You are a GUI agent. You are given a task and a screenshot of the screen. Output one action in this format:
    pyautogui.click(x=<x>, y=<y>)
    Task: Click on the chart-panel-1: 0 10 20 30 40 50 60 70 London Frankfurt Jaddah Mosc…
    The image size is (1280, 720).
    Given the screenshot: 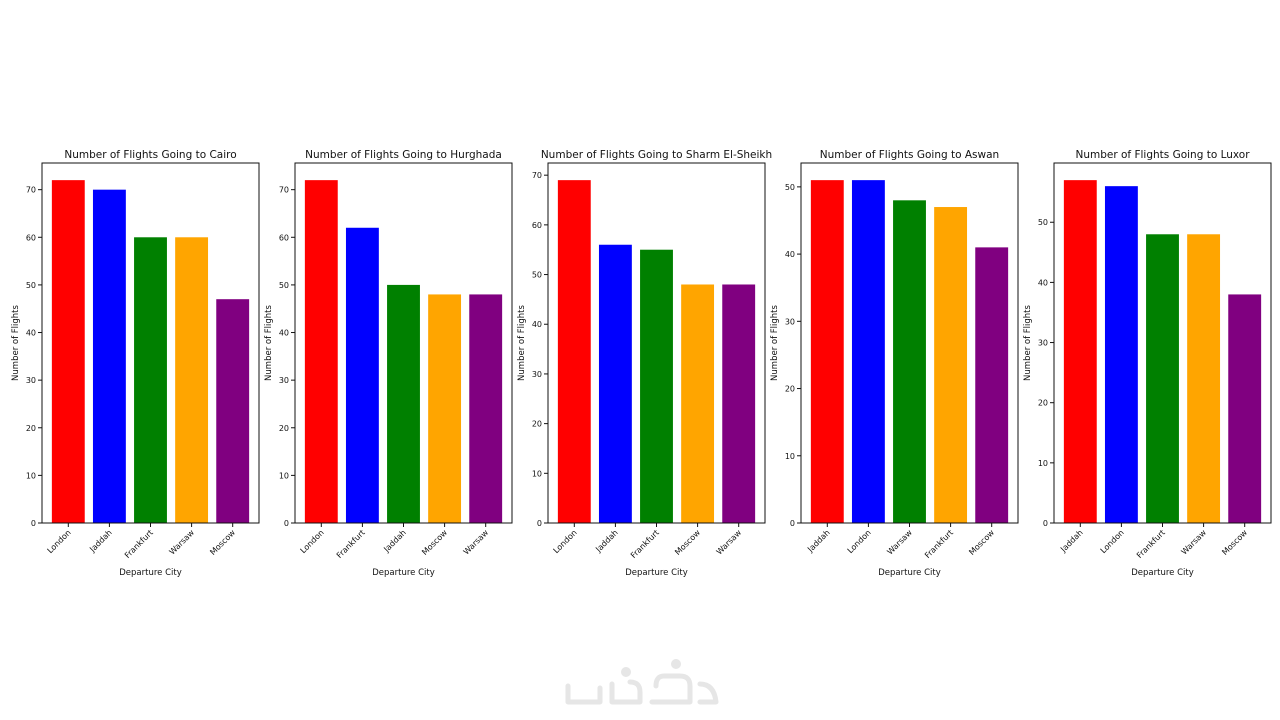 What is the action you would take?
    pyautogui.click(x=388, y=363)
    